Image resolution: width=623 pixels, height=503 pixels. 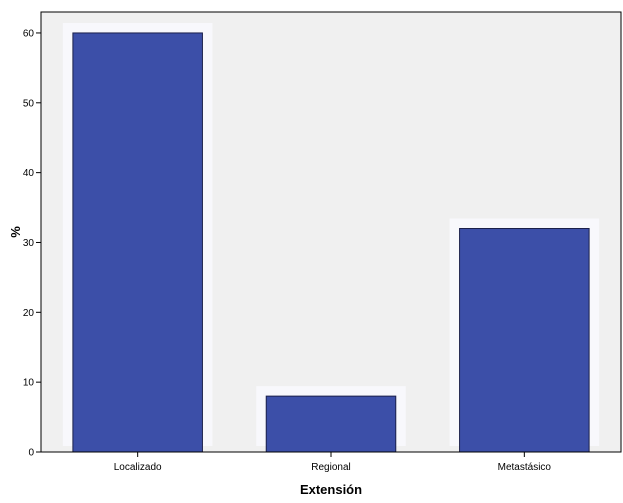 What do you see at coordinates (29, 33) in the screenshot?
I see `y-tick-label: 60` at bounding box center [29, 33].